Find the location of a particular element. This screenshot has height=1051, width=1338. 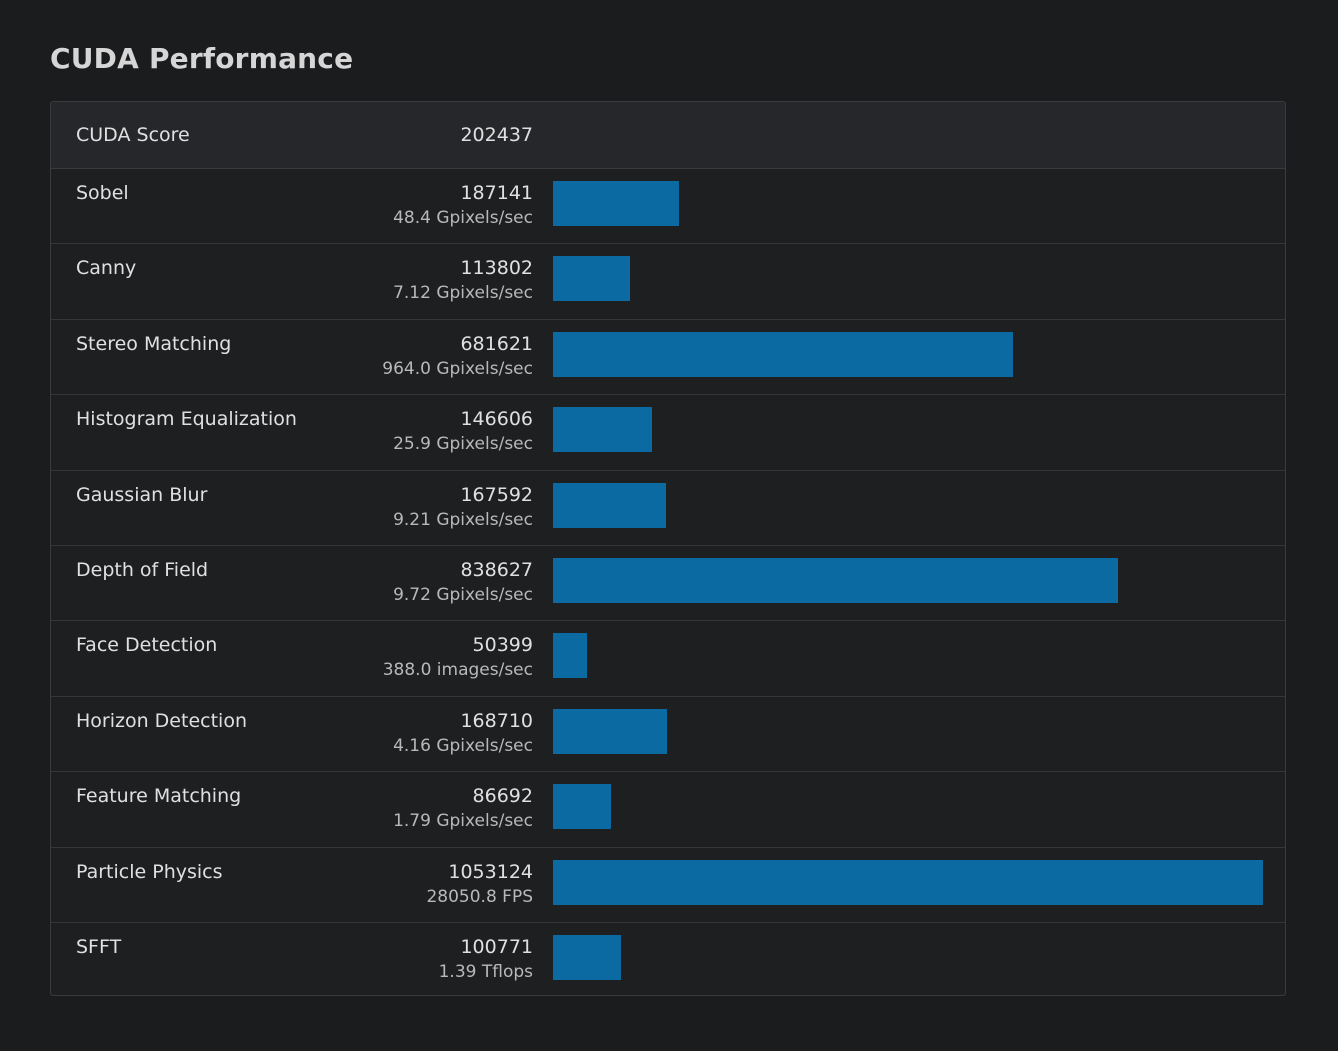

benchmark-score: 838627 is located at coordinates (496, 569).